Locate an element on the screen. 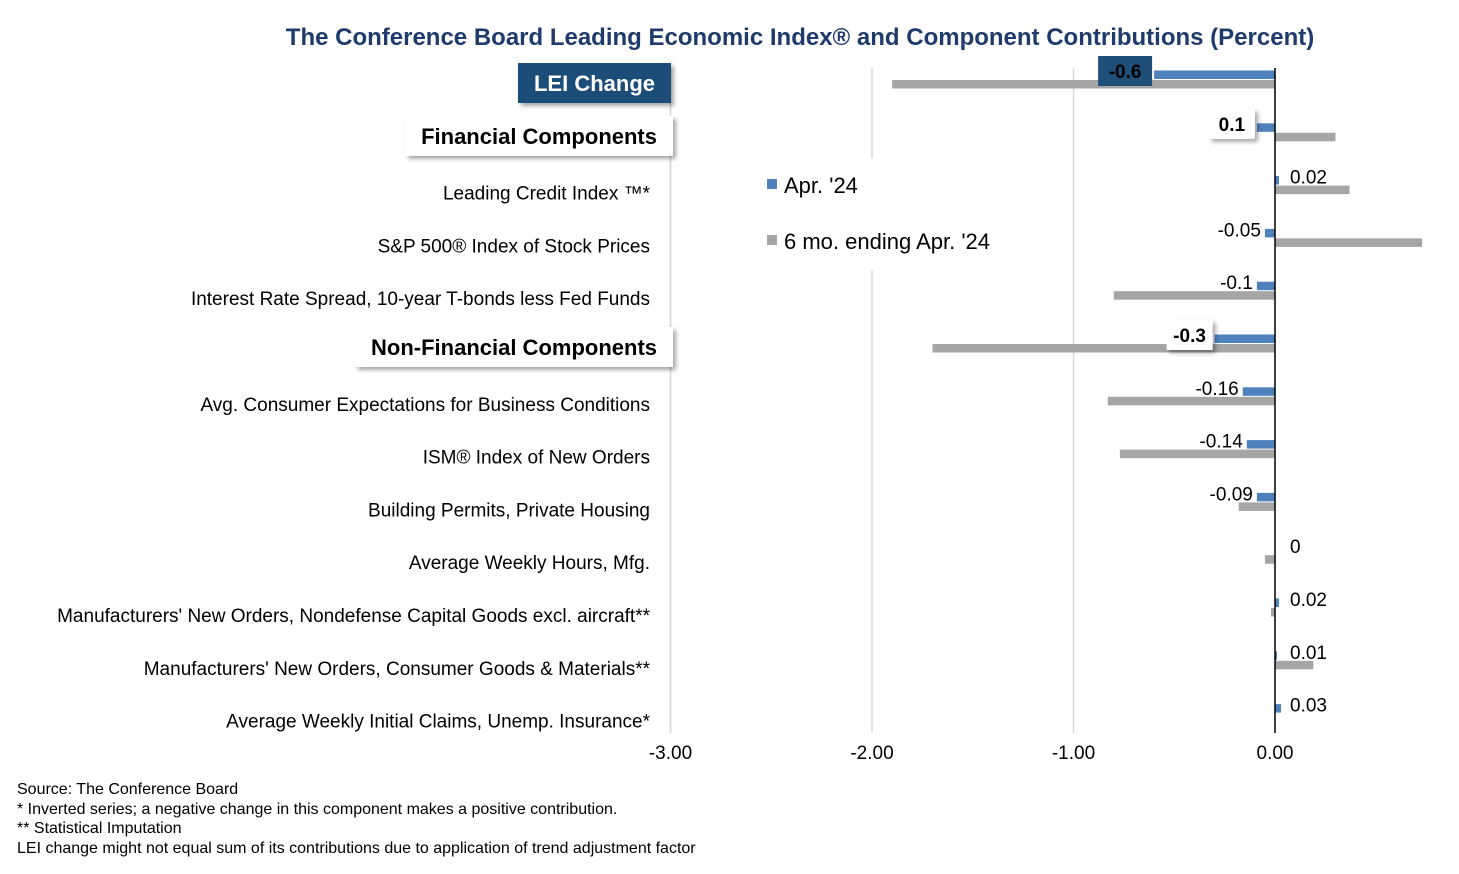  section-header-label: Non-Financial Components is located at coordinates (514, 347).